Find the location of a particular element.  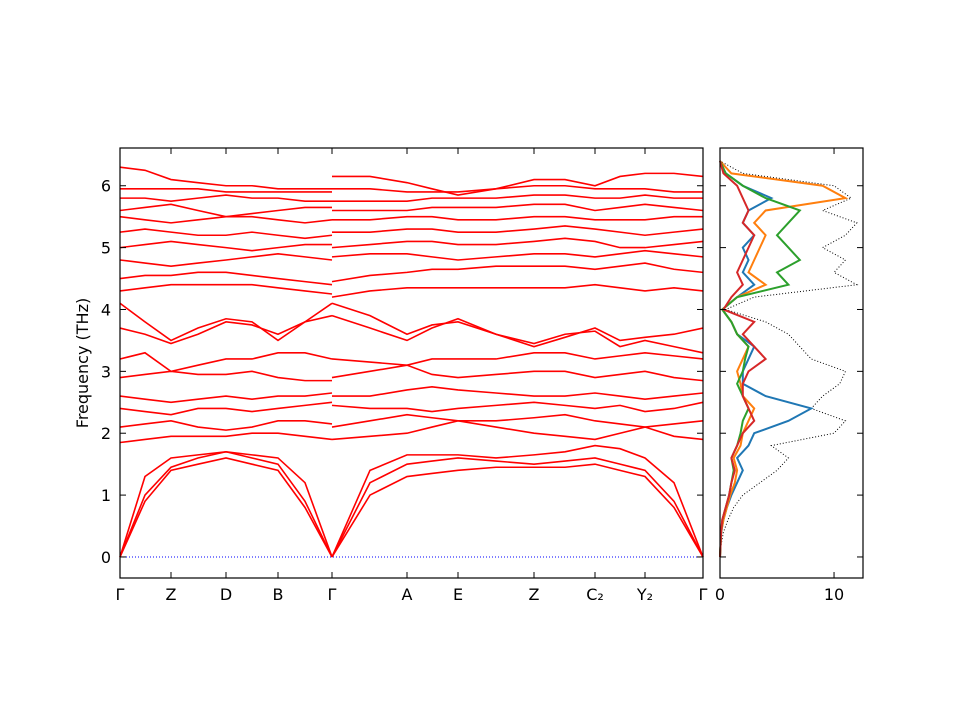

plot-frame is located at coordinates (791, 363).